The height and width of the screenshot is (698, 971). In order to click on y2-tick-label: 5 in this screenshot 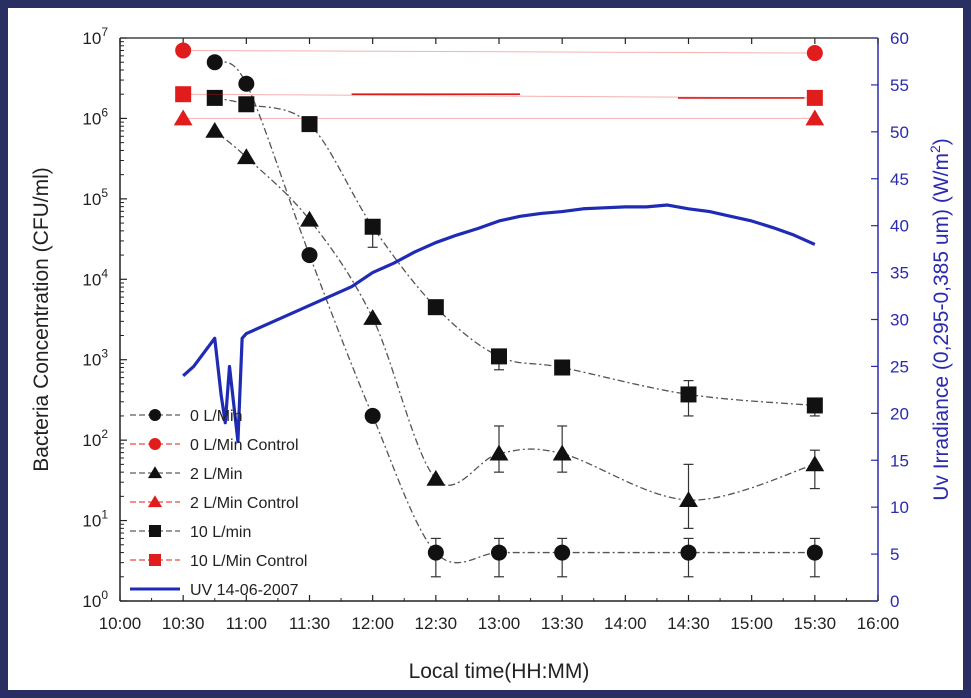, I will do `click(894, 554)`.